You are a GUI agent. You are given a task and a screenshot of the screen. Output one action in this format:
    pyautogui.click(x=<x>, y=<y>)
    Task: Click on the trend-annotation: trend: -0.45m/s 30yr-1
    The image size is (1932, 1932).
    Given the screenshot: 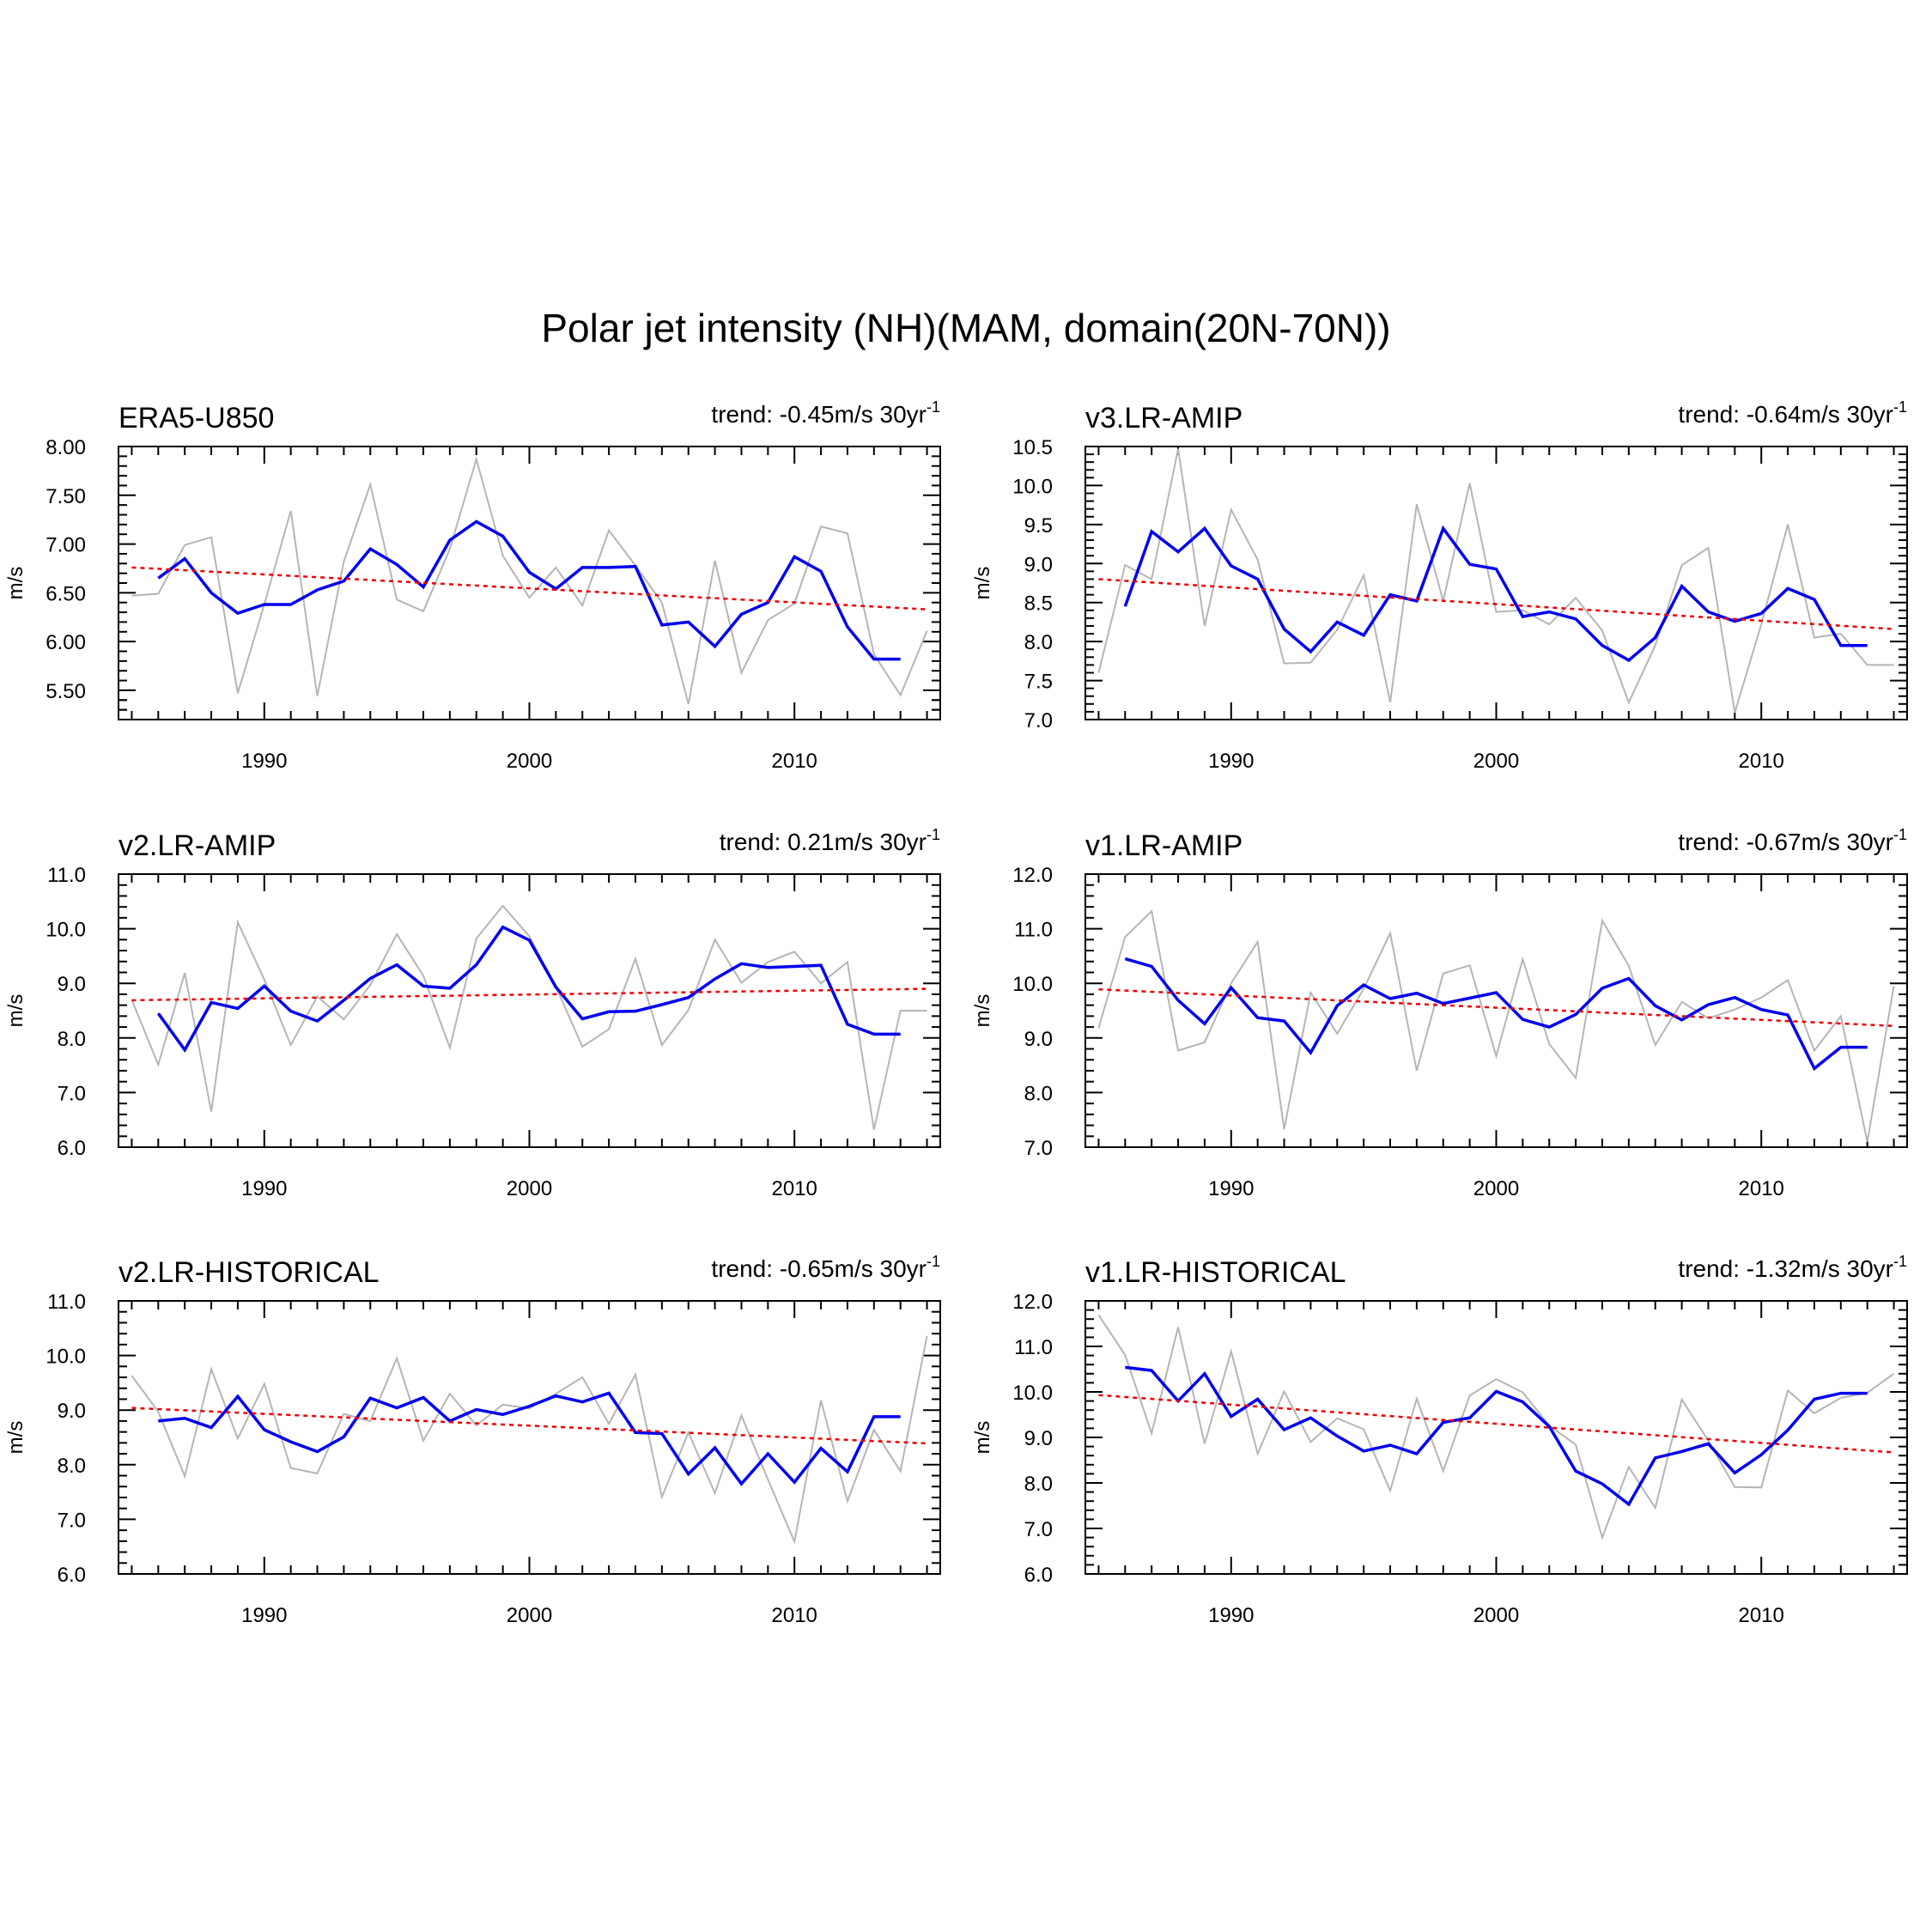 What is the action you would take?
    pyautogui.click(x=825, y=413)
    